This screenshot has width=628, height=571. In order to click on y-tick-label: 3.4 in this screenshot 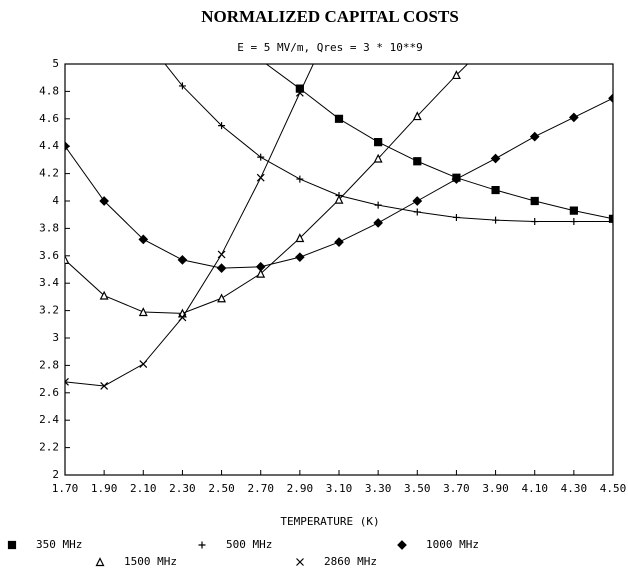, I will do `click(49, 282)`.